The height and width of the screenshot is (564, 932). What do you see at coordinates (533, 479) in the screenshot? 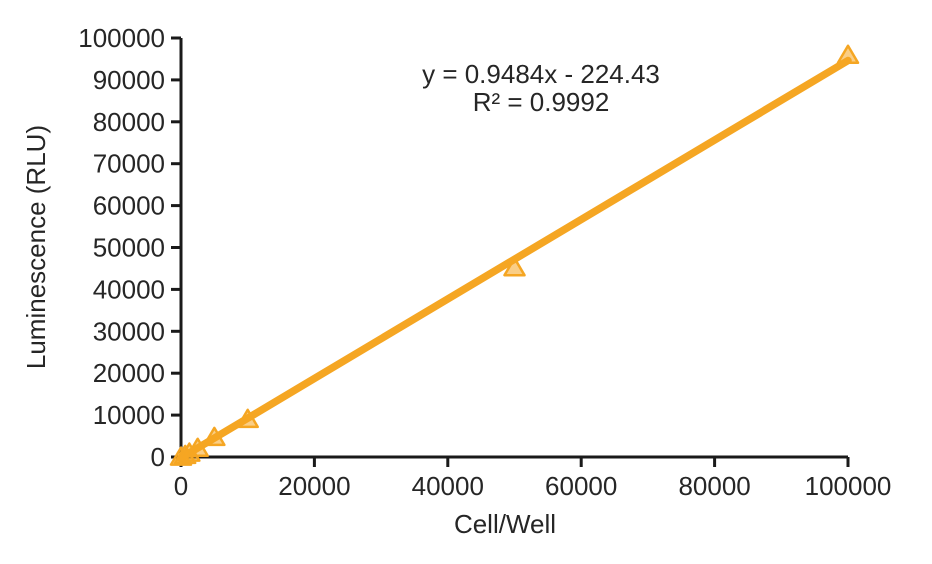
I see `x-axis: 0 20000 40000 60000 80000 100000` at bounding box center [533, 479].